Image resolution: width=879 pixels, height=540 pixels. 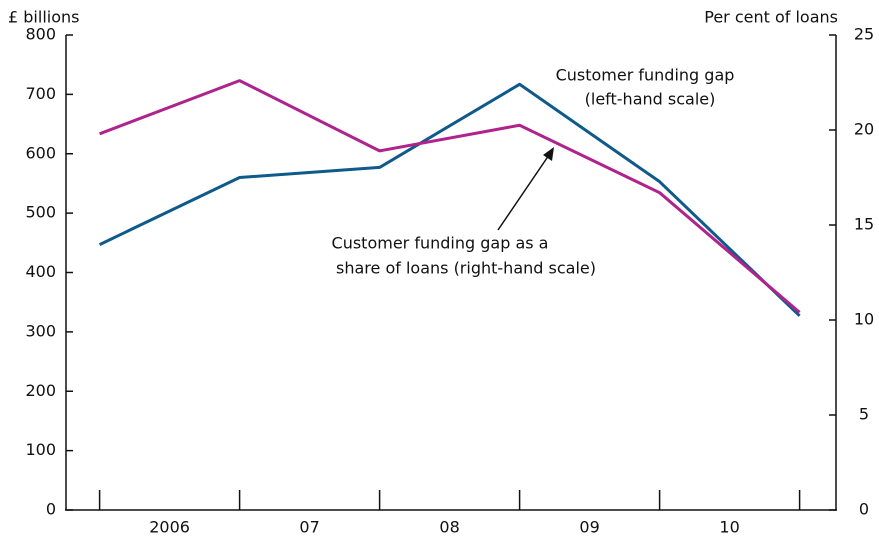 What do you see at coordinates (40, 152) in the screenshot?
I see `y-tick-label: 600` at bounding box center [40, 152].